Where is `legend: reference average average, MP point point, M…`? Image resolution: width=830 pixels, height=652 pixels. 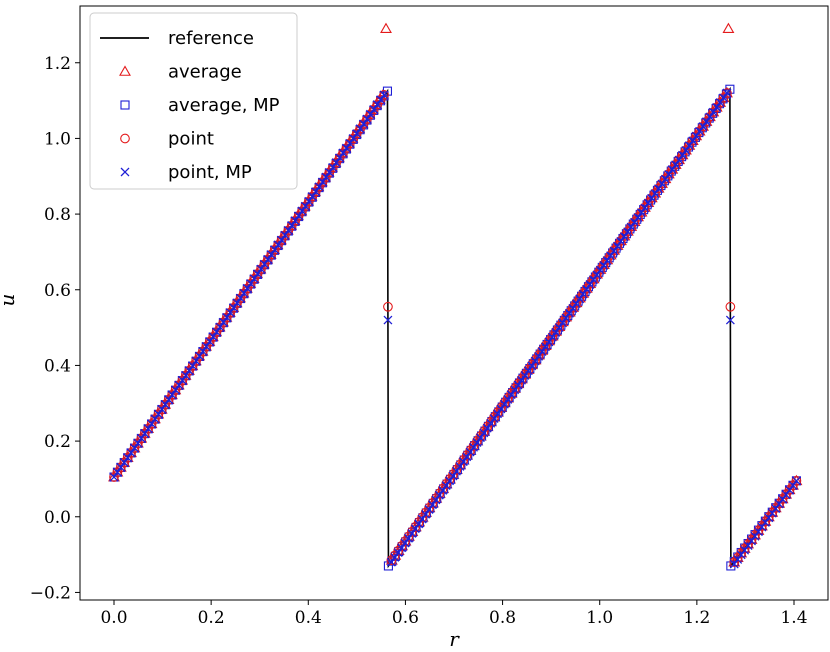 legend: reference average average, MP point point, M… is located at coordinates (193, 101).